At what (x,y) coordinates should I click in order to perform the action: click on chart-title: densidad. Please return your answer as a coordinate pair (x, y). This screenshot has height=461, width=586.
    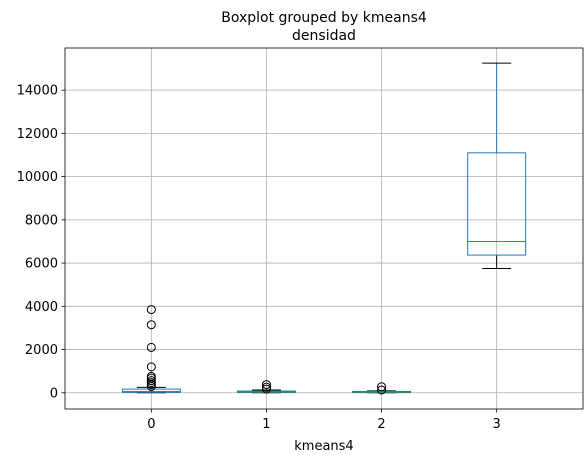
    Looking at the image, I should click on (324, 36).